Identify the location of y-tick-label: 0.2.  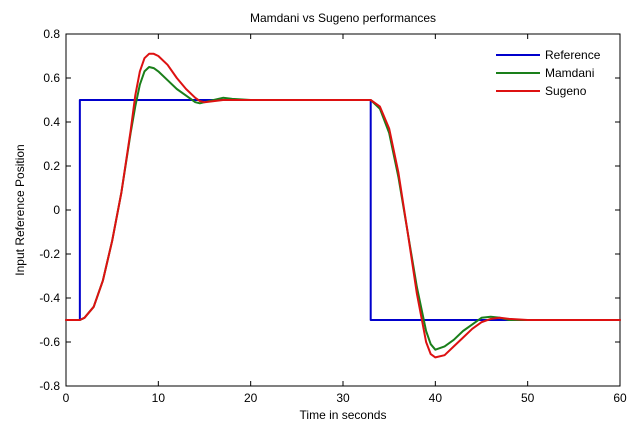
(51, 166).